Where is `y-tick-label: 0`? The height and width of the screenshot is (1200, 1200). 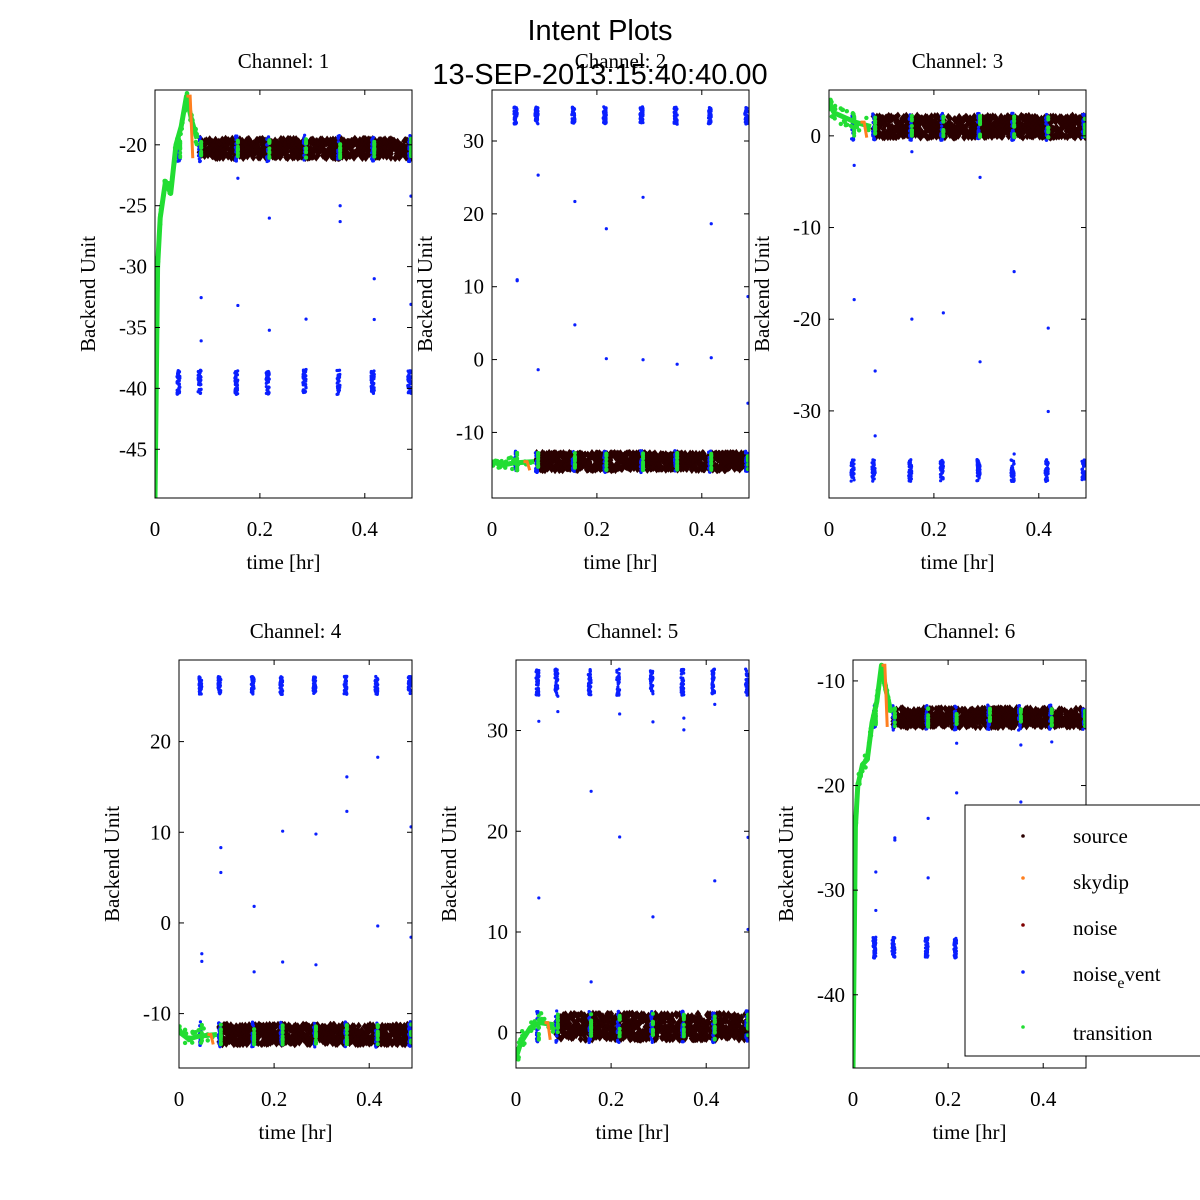
y-tick-label: 0 is located at coordinates (479, 360).